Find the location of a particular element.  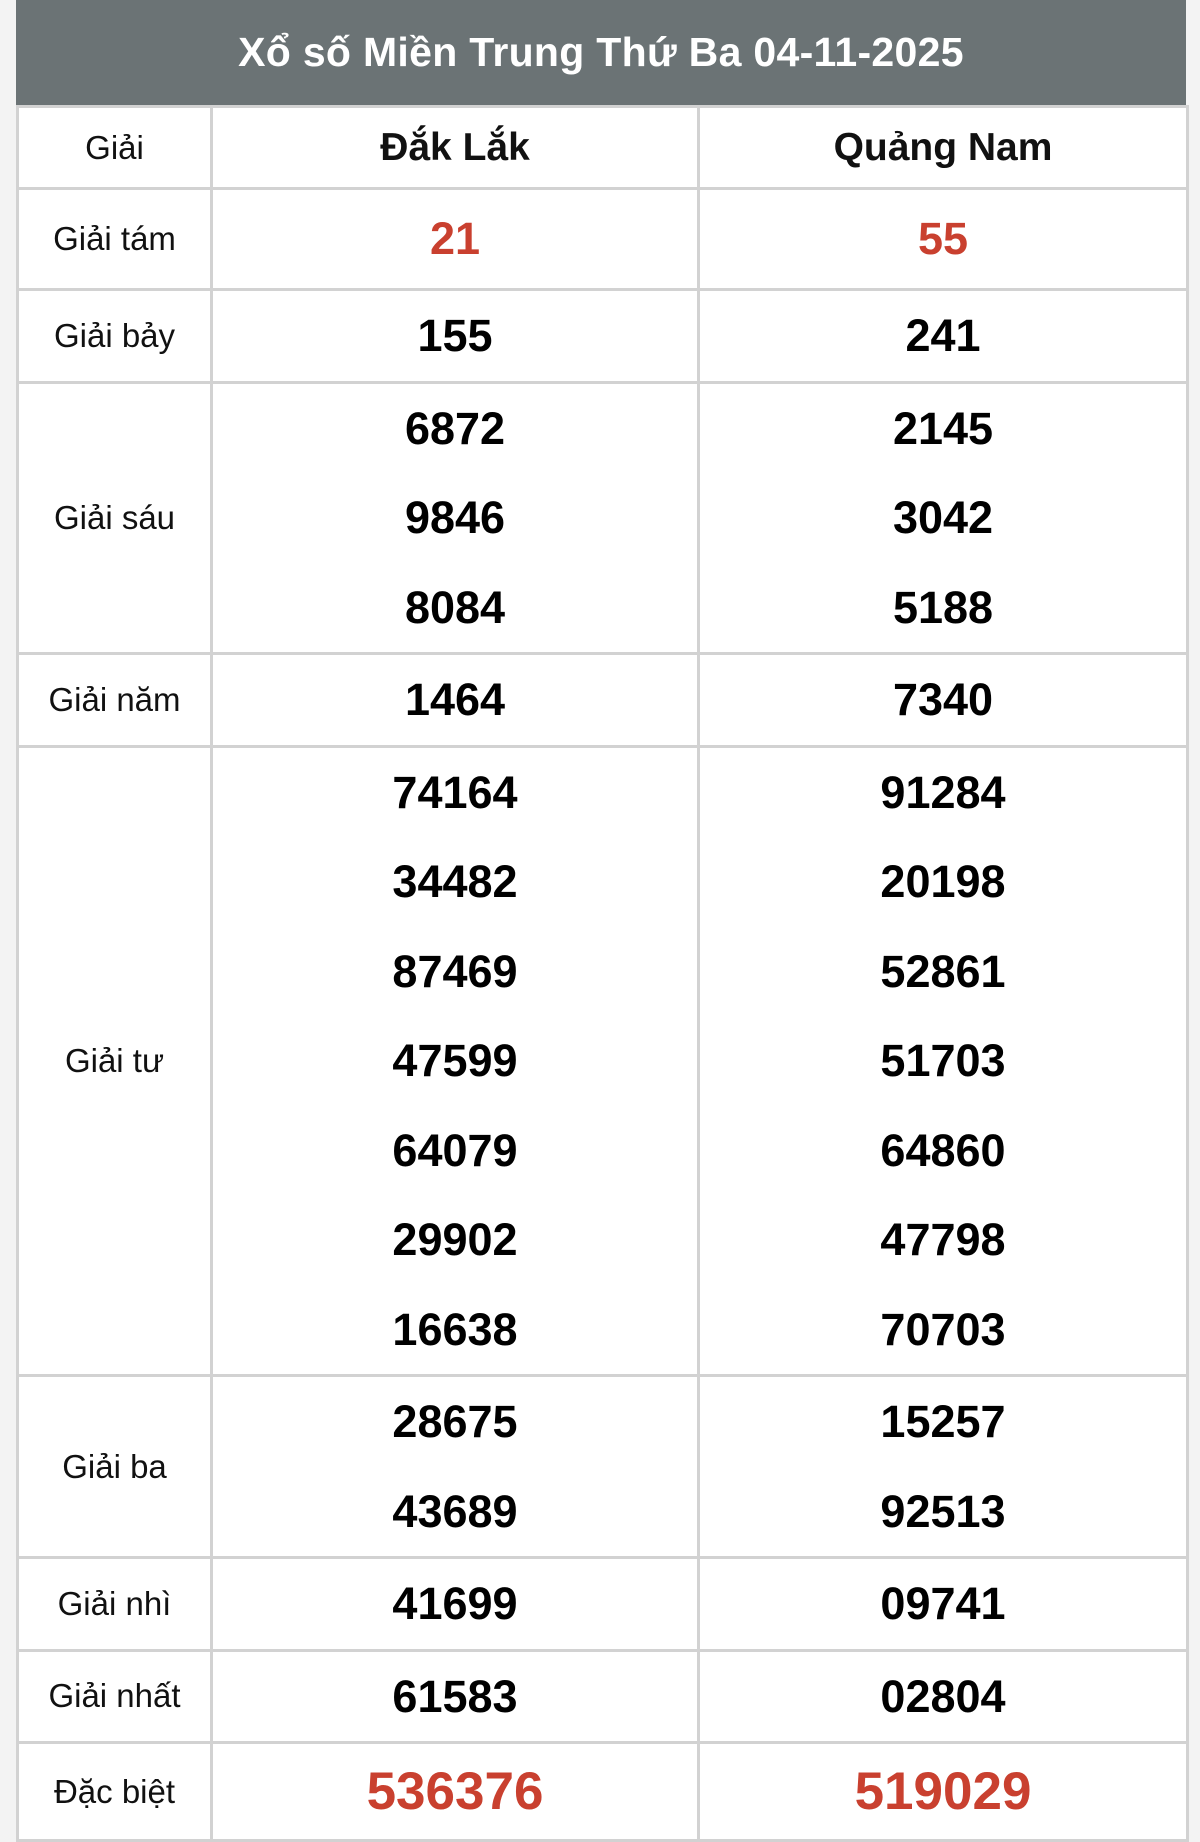

winning-number: 155 is located at coordinates (455, 335).